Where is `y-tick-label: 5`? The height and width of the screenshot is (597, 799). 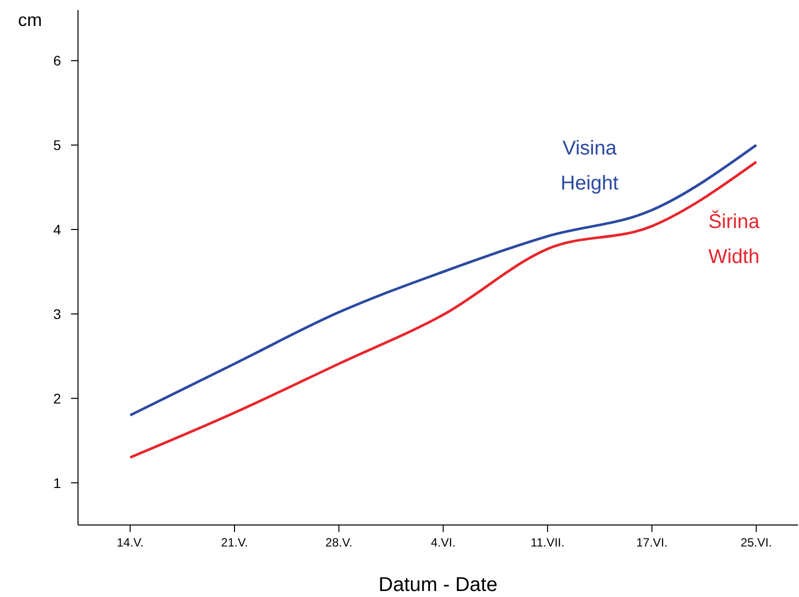 y-tick-label: 5 is located at coordinates (57, 145).